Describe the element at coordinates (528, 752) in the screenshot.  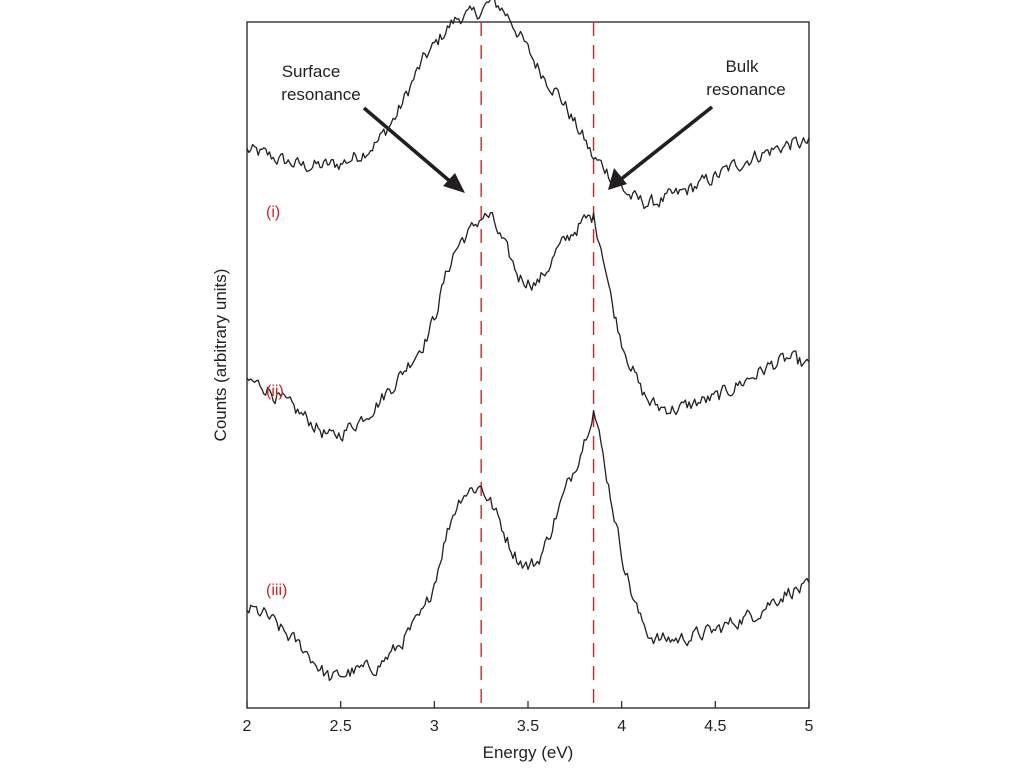
I see `x-axis-label: Energy (eV)` at that location.